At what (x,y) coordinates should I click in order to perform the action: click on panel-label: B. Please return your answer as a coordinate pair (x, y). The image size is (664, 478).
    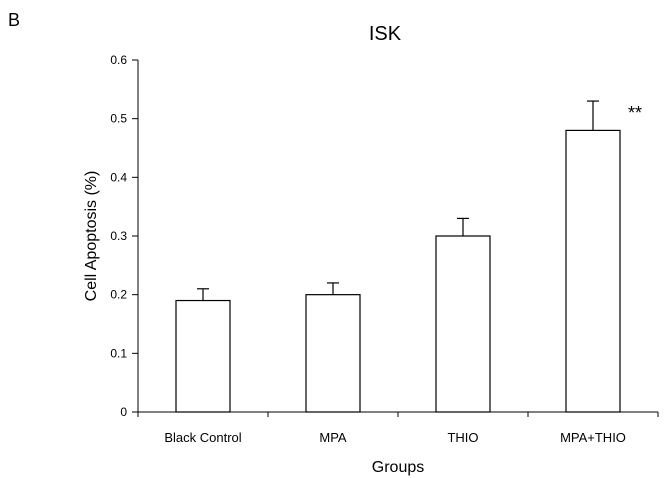
    Looking at the image, I should click on (14, 20).